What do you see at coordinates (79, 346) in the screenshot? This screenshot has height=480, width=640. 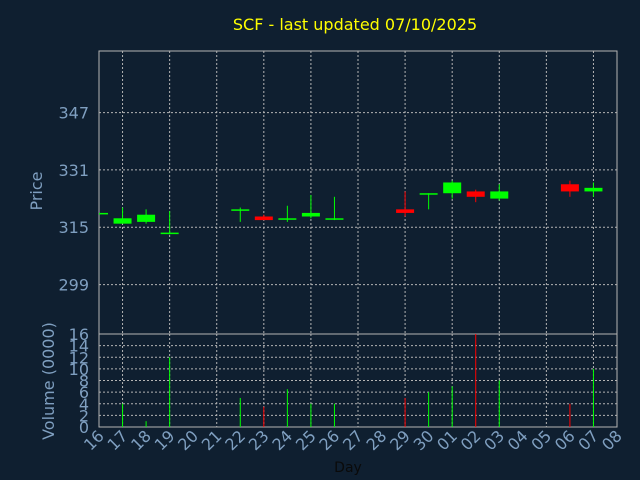 I see `volume-tick-label: 14` at bounding box center [79, 346].